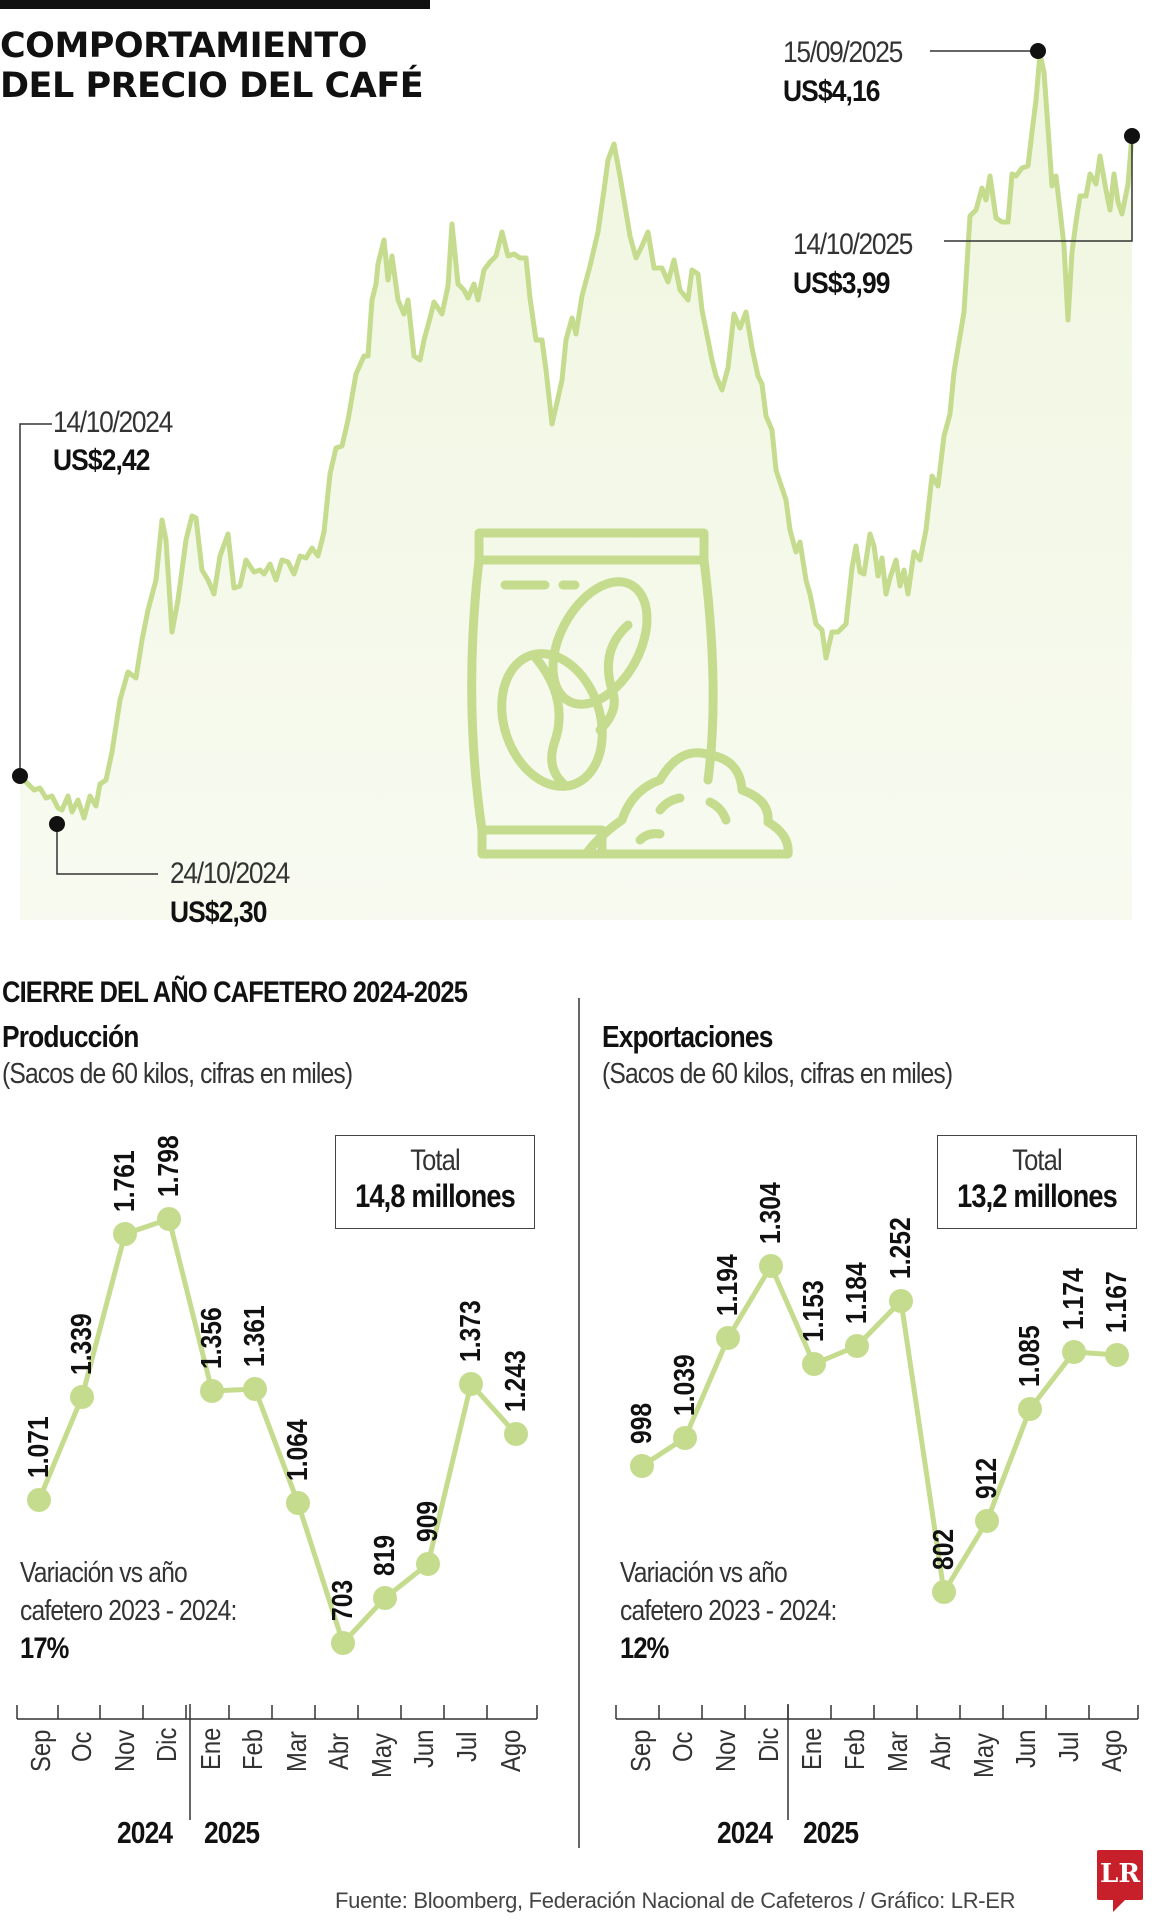  I want to click on value-label: 1.356, so click(211, 1338).